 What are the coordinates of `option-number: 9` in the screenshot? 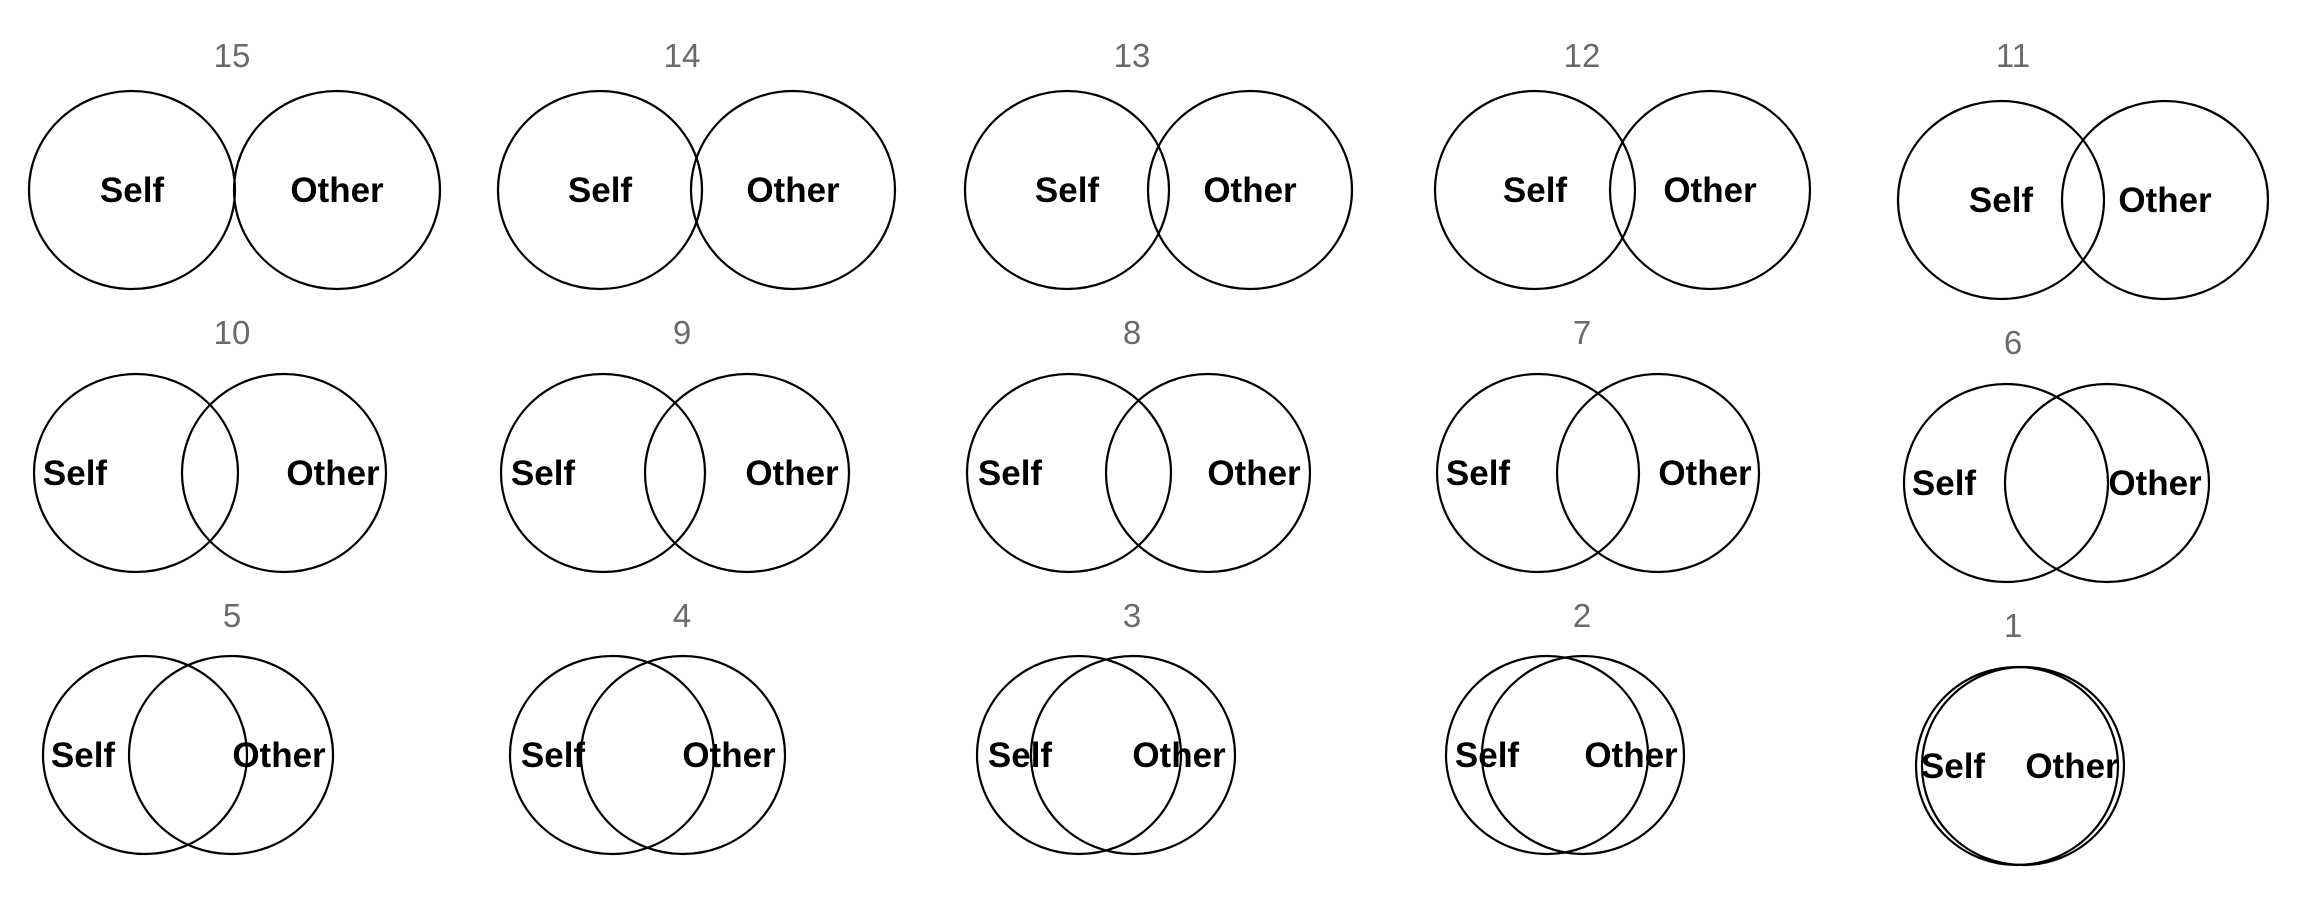 It's located at (682, 332).